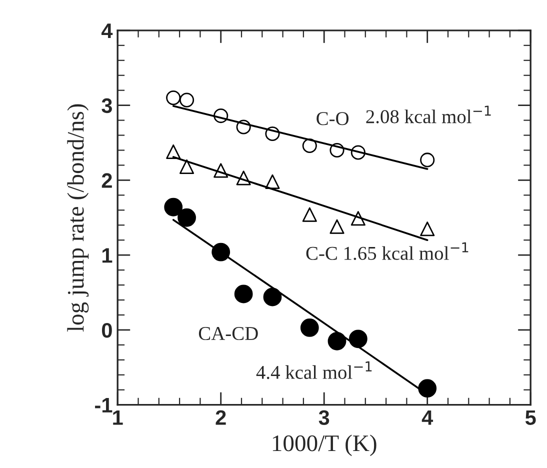  Describe the element at coordinates (314, 370) in the screenshot. I see `annotation: 4.4 kcal mol$^{−1}$` at that location.